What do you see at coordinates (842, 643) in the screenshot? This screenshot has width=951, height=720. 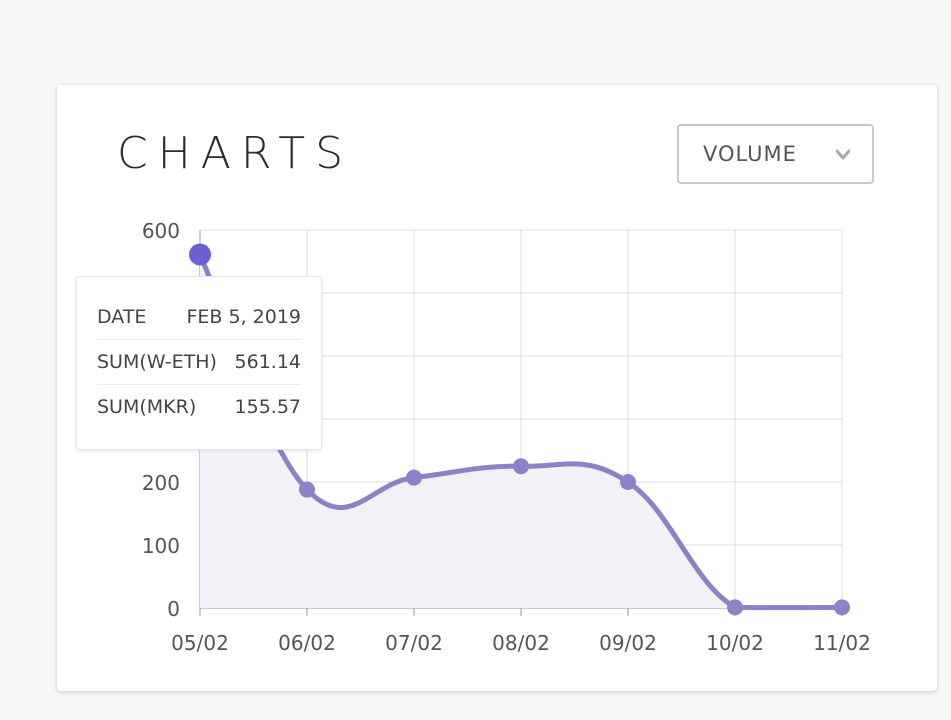 I see `x-tick-label: 11/02` at bounding box center [842, 643].